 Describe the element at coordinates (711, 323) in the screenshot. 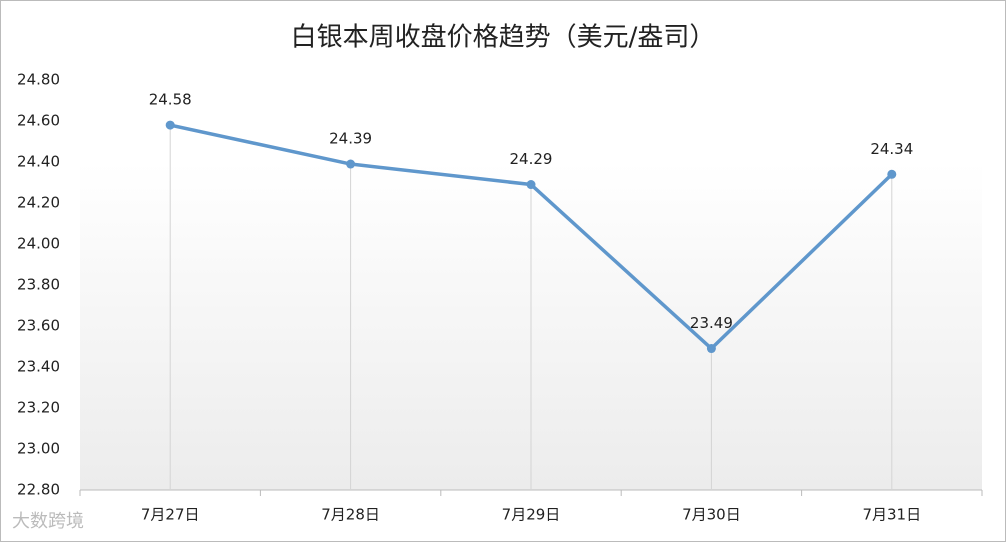

I see `data-label: 23.49` at that location.